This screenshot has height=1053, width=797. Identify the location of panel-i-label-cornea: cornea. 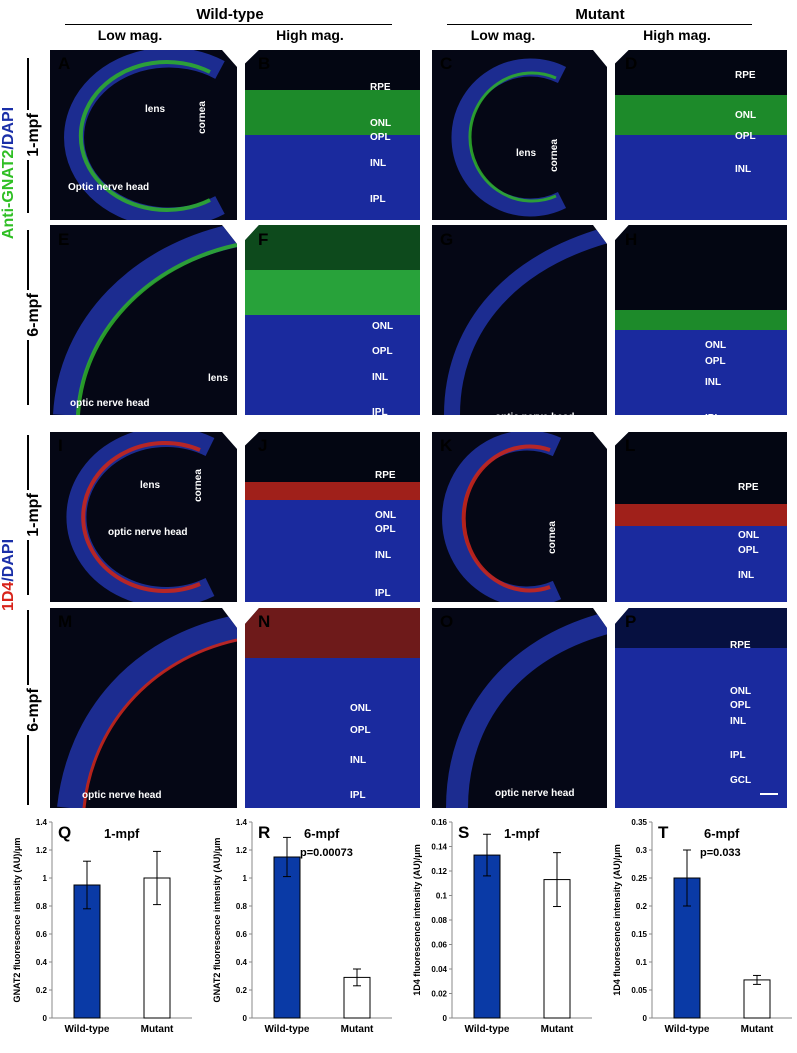
(198, 485).